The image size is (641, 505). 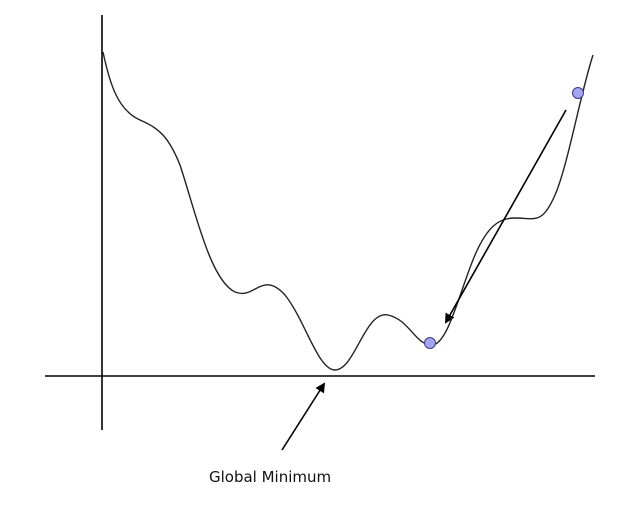 I want to click on global-minimum-label: Global Minimum, so click(x=270, y=477).